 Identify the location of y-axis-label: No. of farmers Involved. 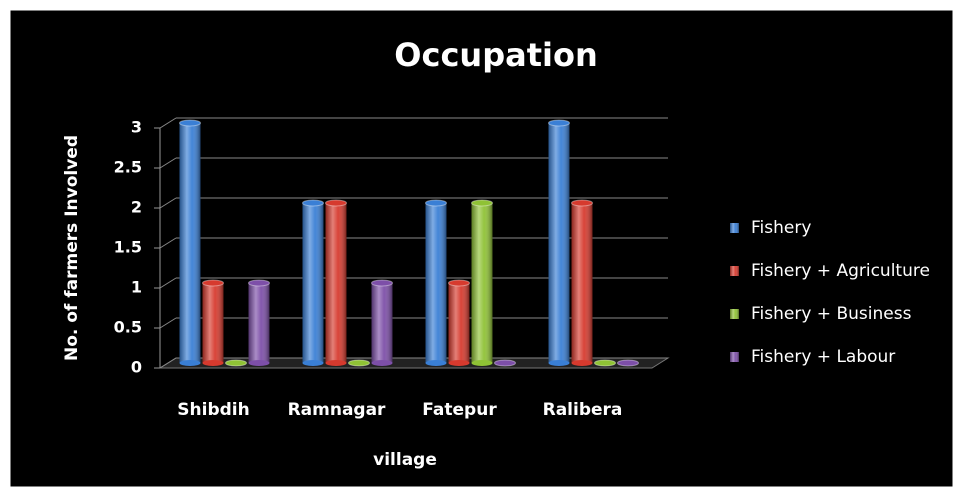
(72, 248).